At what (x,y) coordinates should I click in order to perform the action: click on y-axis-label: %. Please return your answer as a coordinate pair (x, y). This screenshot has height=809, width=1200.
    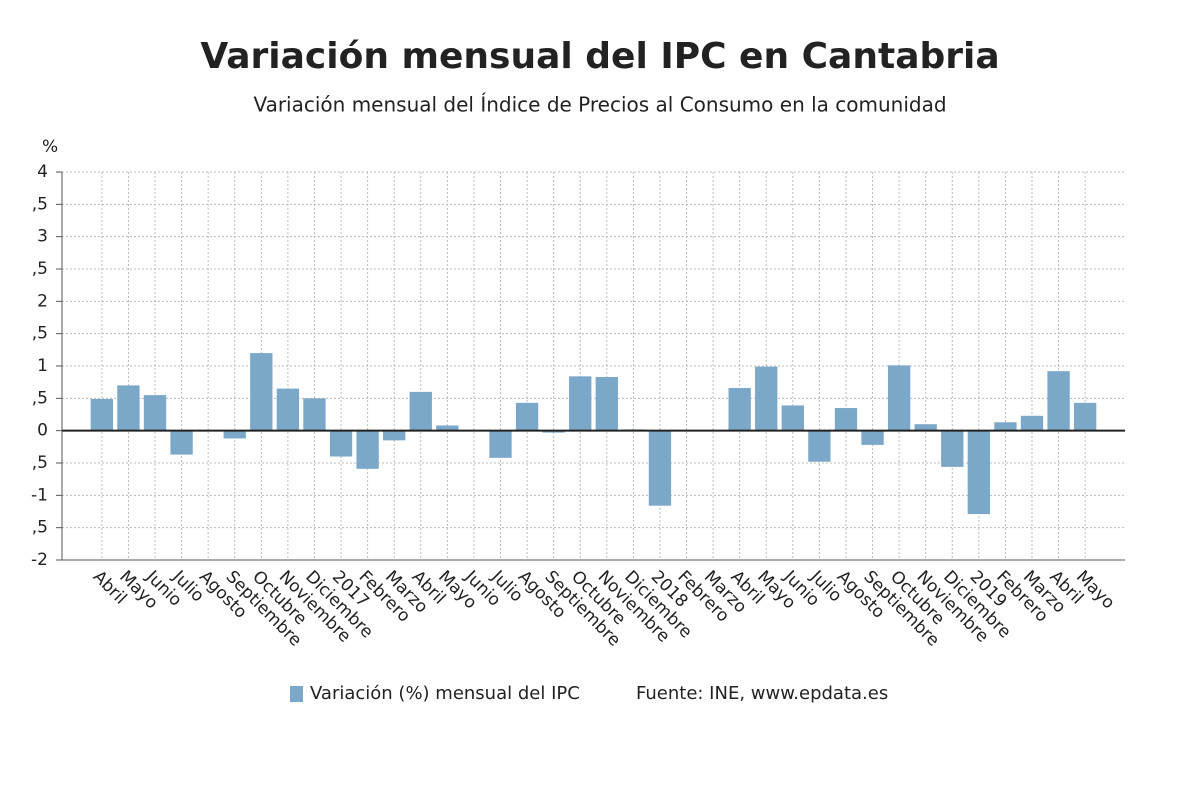
    Looking at the image, I should click on (50, 147).